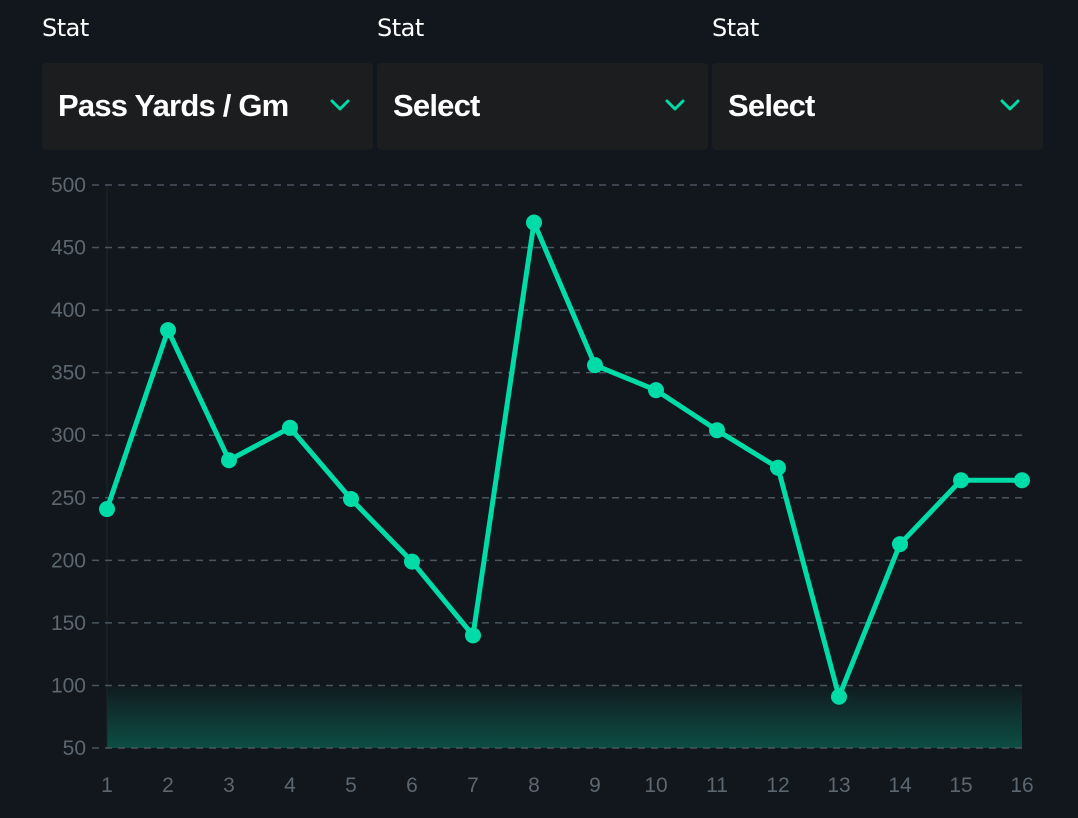  What do you see at coordinates (542, 106) in the screenshot?
I see `stat-dropdown-2: Select` at bounding box center [542, 106].